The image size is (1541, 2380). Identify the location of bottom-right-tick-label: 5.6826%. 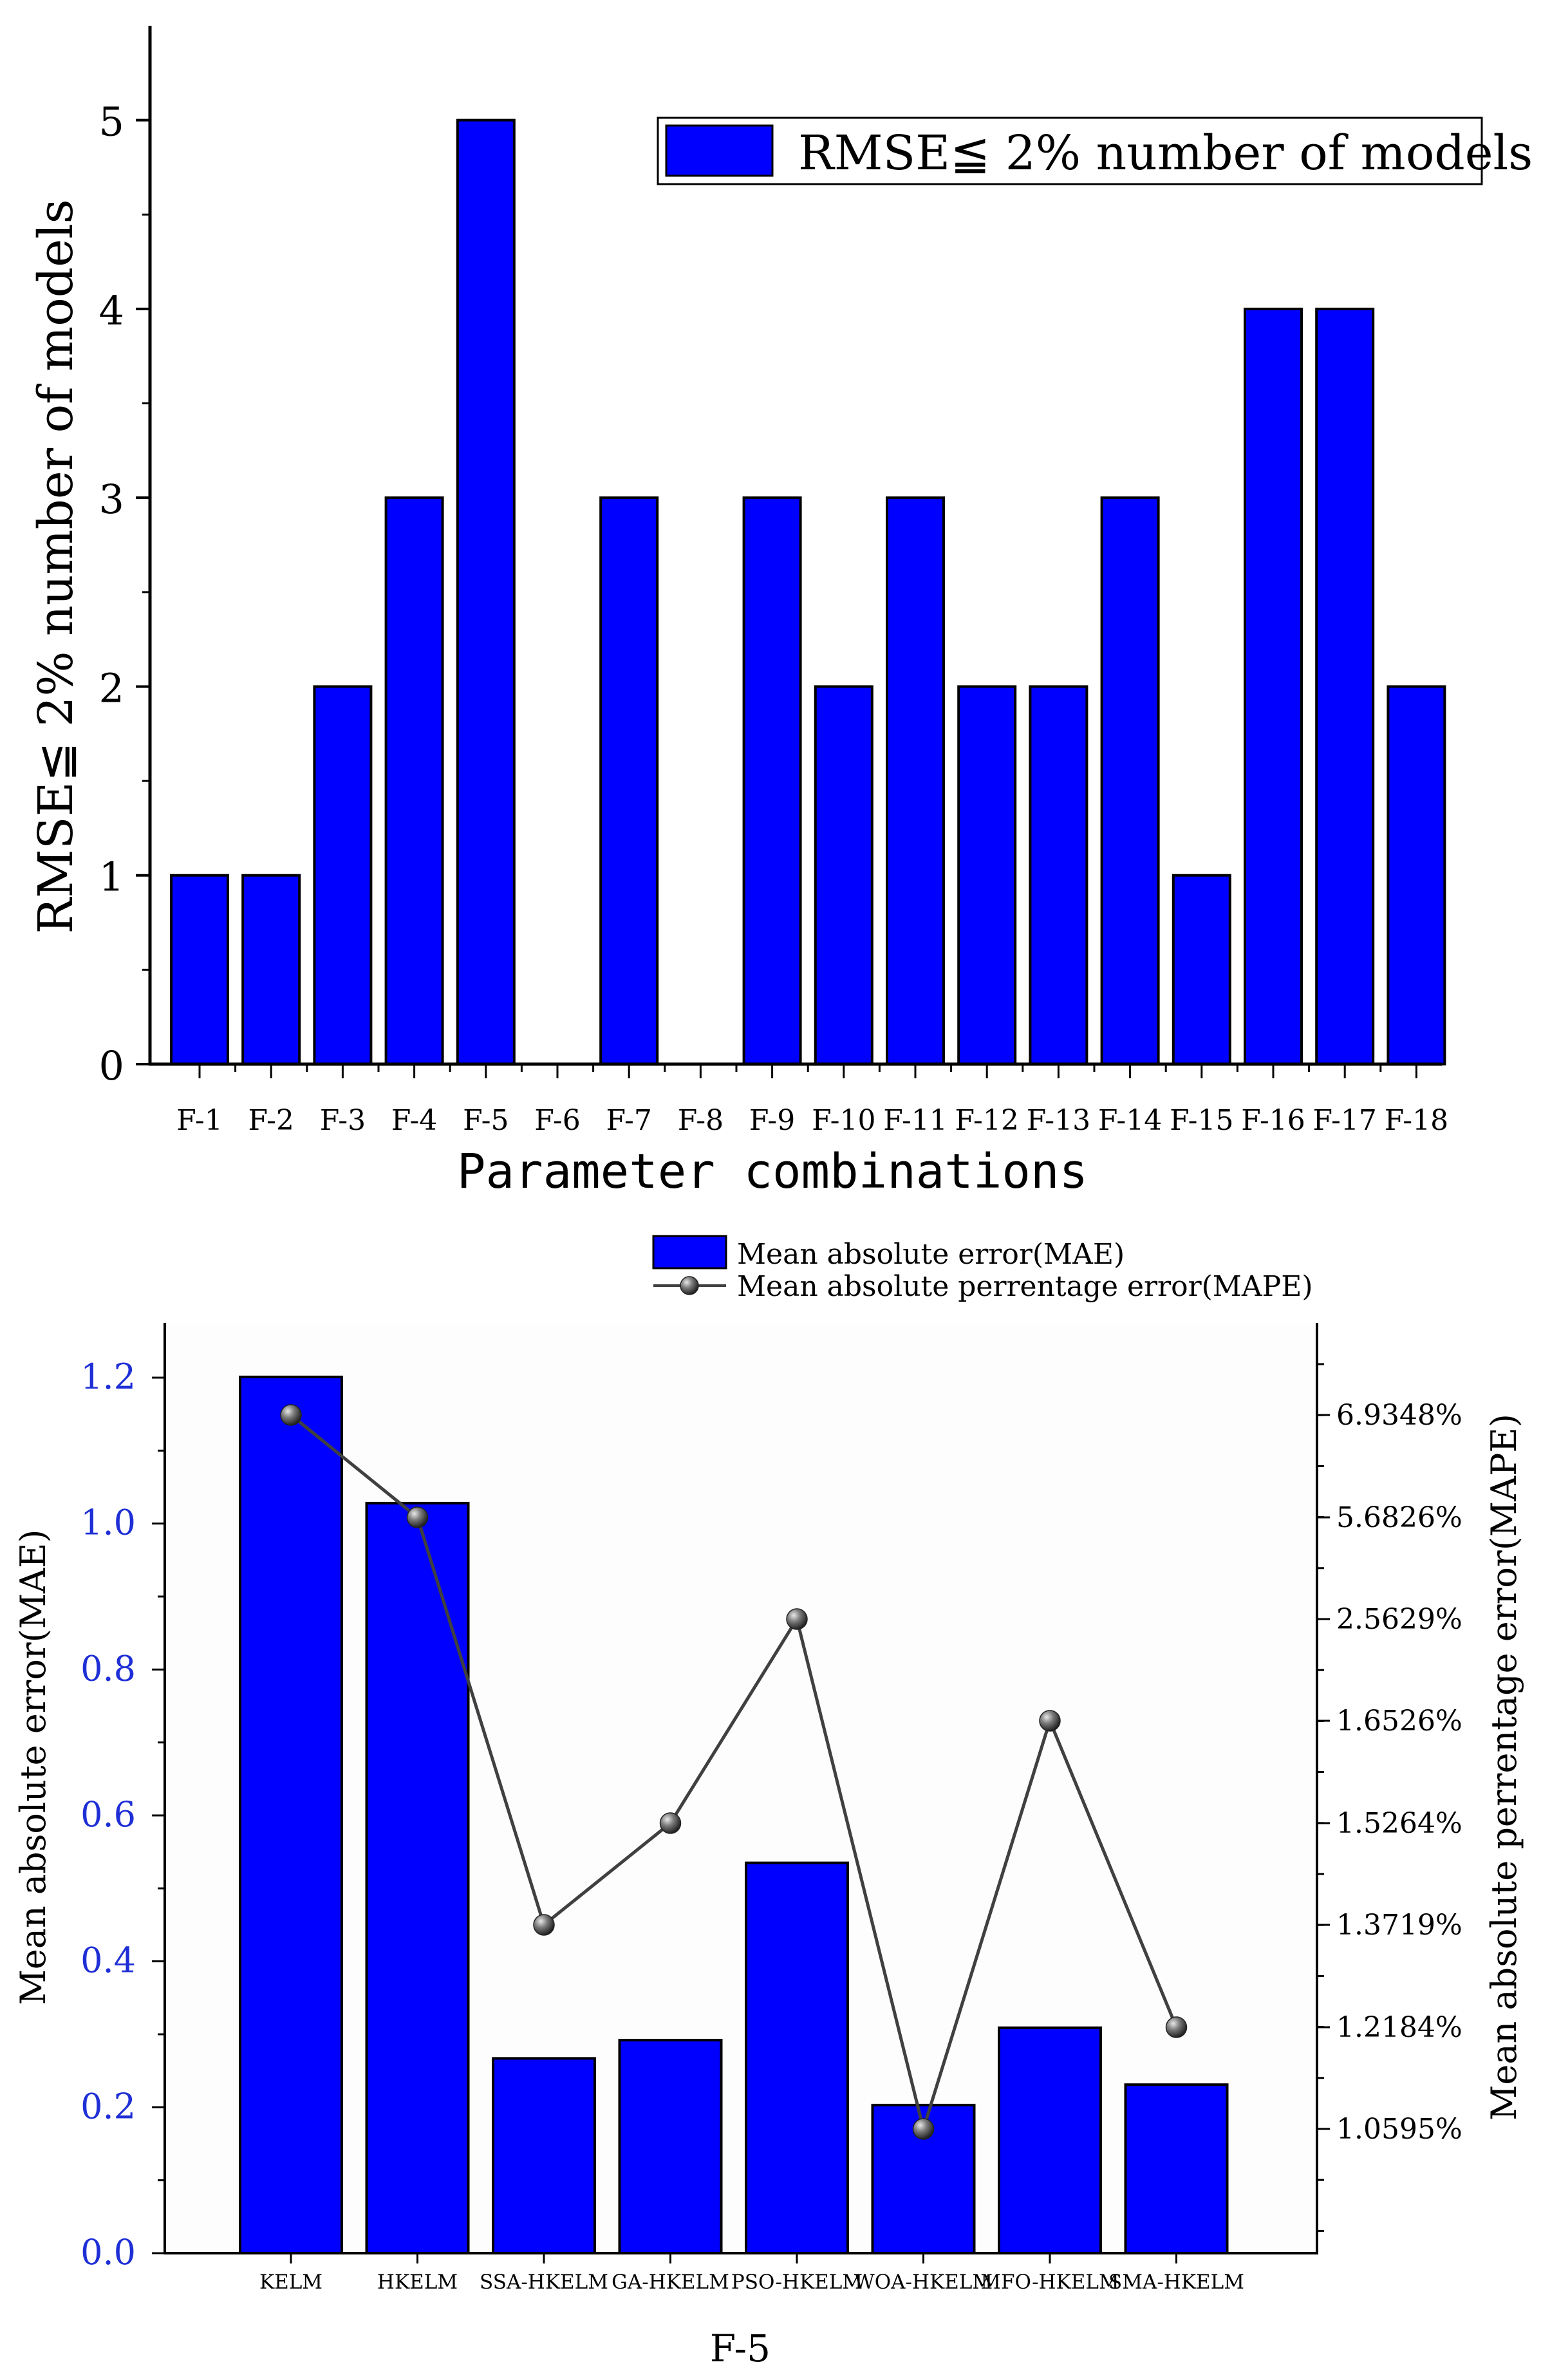
(1399, 1517).